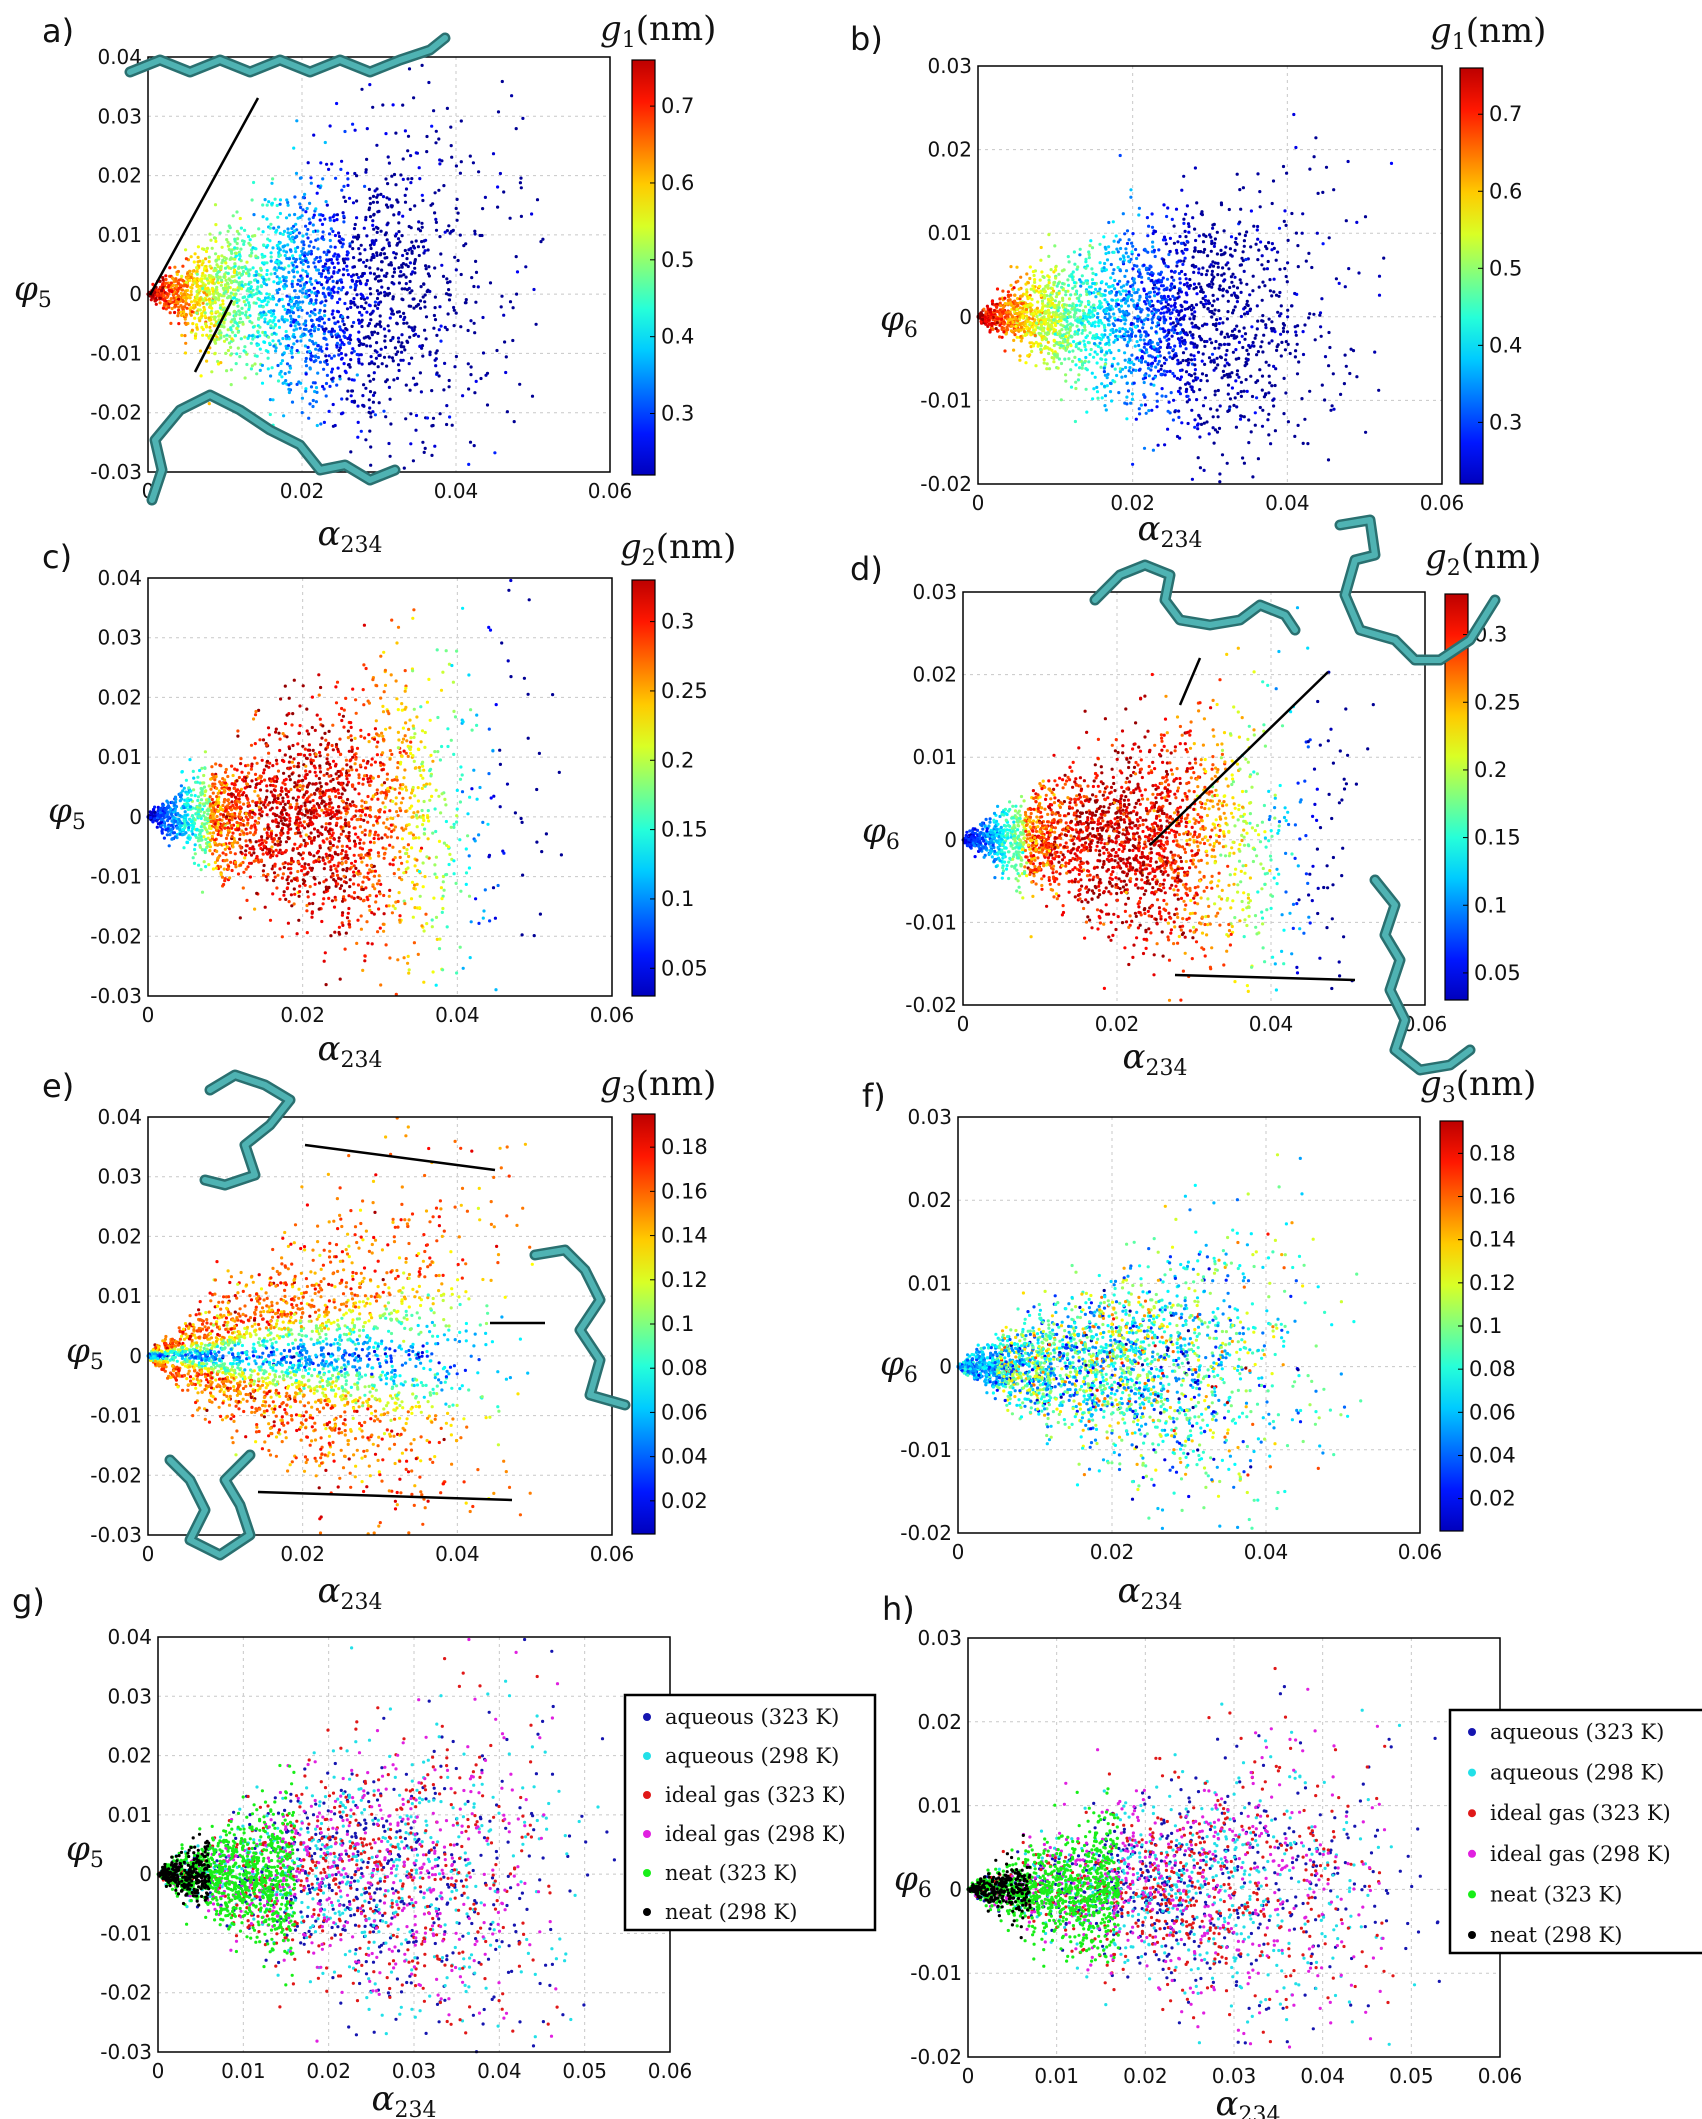 Image resolution: width=1702 pixels, height=2119 pixels. What do you see at coordinates (677, 337) in the screenshot?
I see `colorbar-tick-label: 0.4` at bounding box center [677, 337].